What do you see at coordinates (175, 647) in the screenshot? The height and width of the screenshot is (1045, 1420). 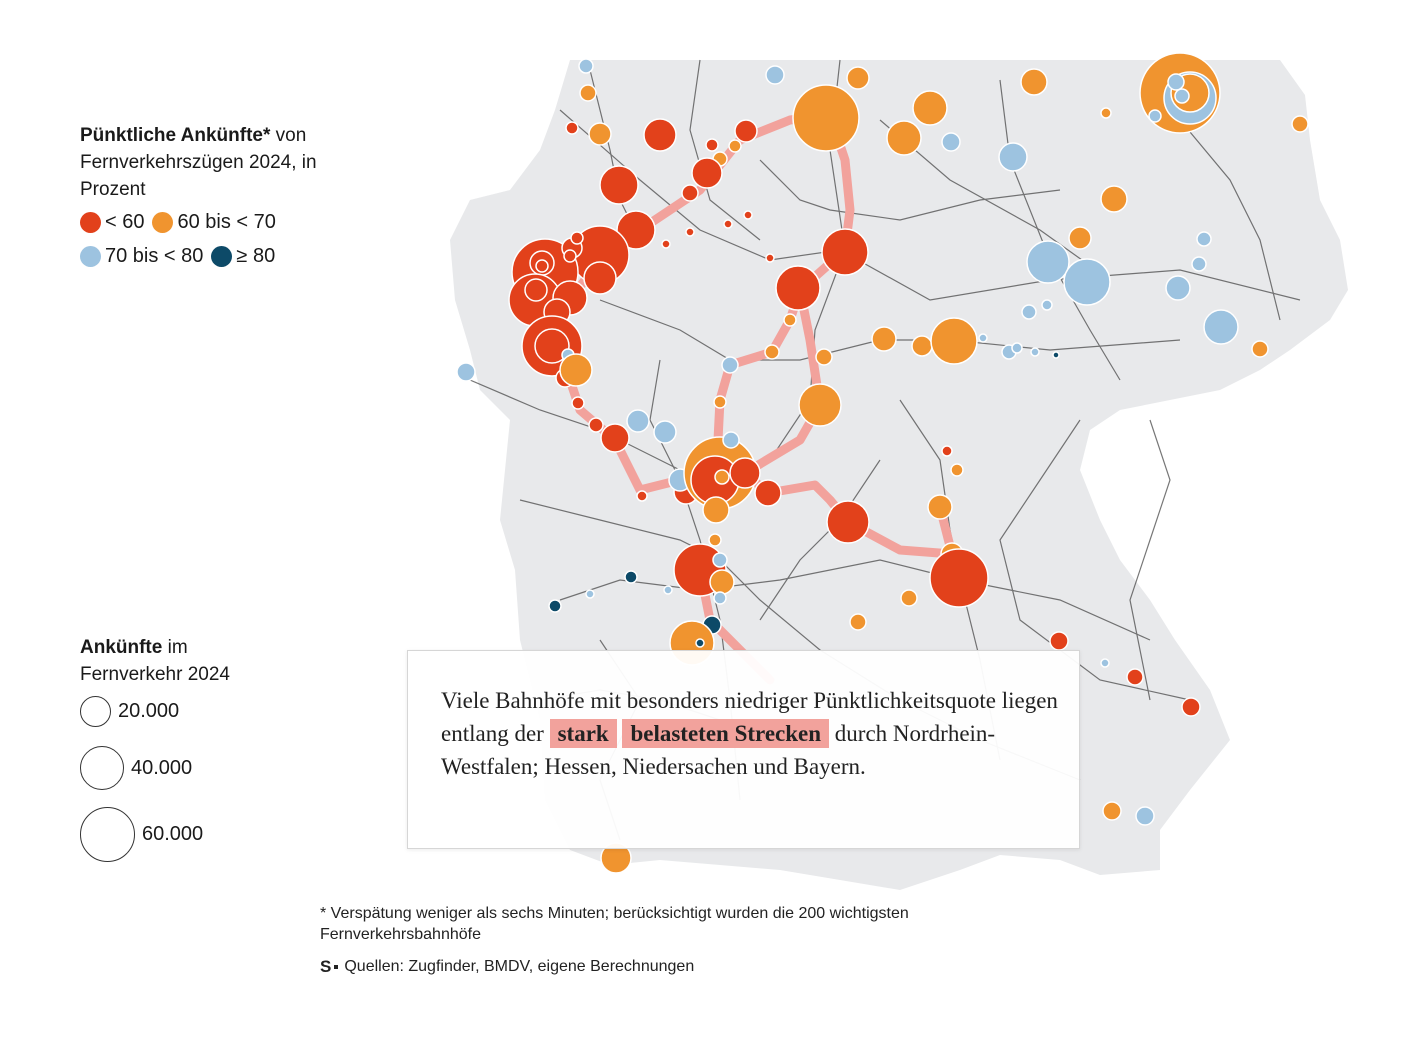 I see `size-legend-title-rest: im` at bounding box center [175, 647].